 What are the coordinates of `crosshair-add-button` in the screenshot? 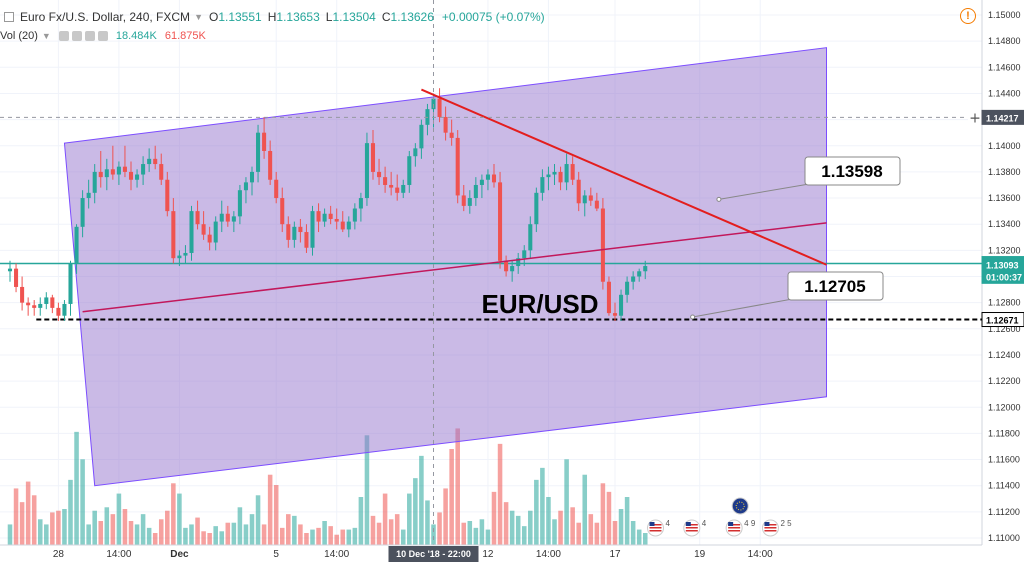 It's located at (975, 117).